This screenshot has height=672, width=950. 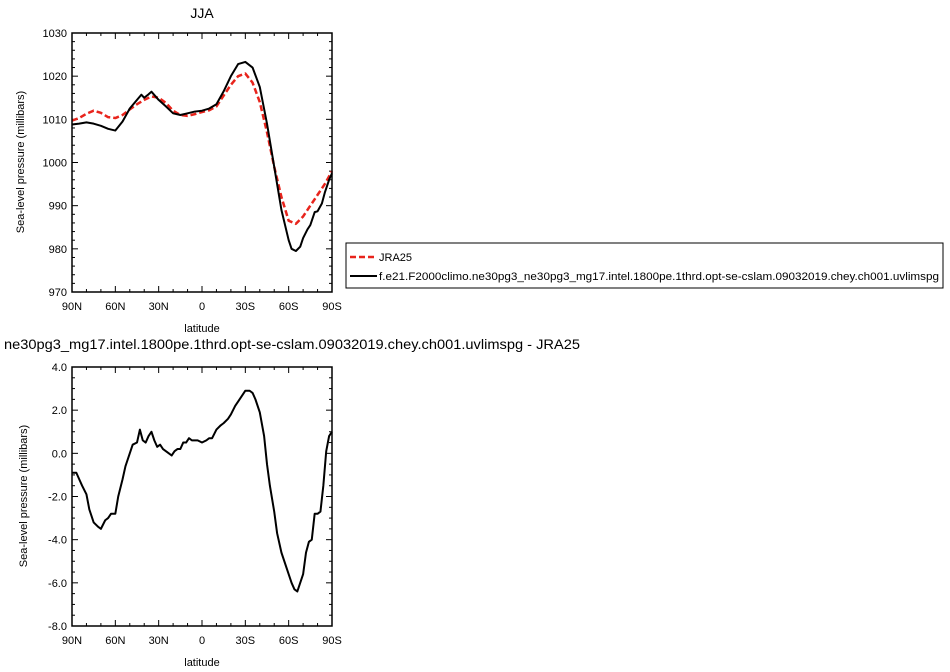 I want to click on bottom-x-tick-label: 90N, so click(x=72, y=641).